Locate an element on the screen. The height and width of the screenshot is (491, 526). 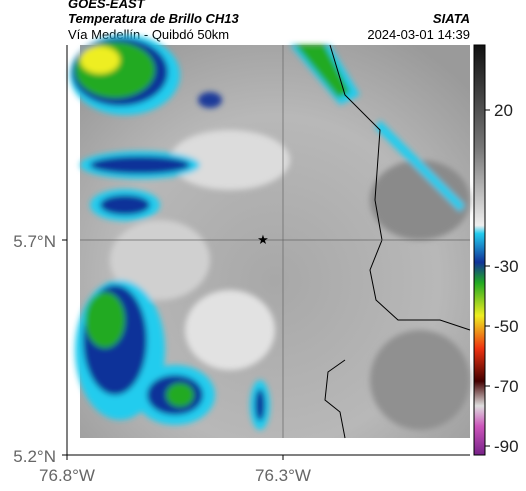
title: GOES-EAST is located at coordinates (107, 5).